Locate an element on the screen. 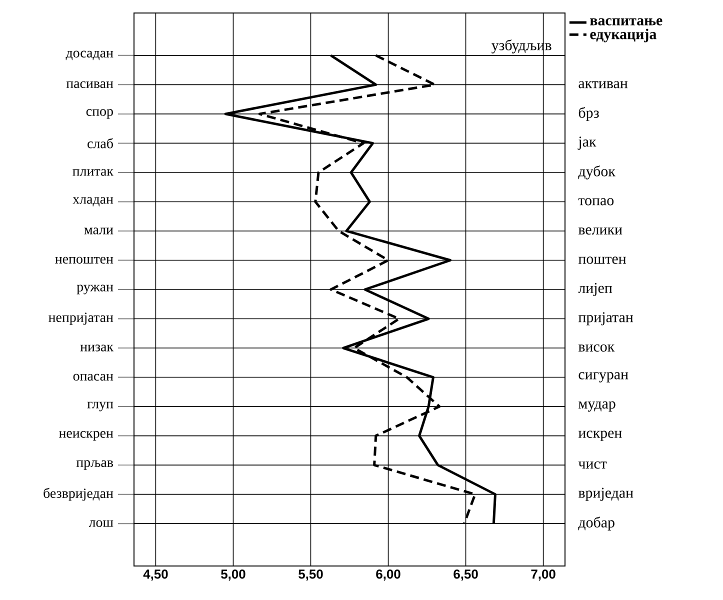 This screenshot has width=723, height=600. y2-tick-label: вриједан is located at coordinates (606, 494).